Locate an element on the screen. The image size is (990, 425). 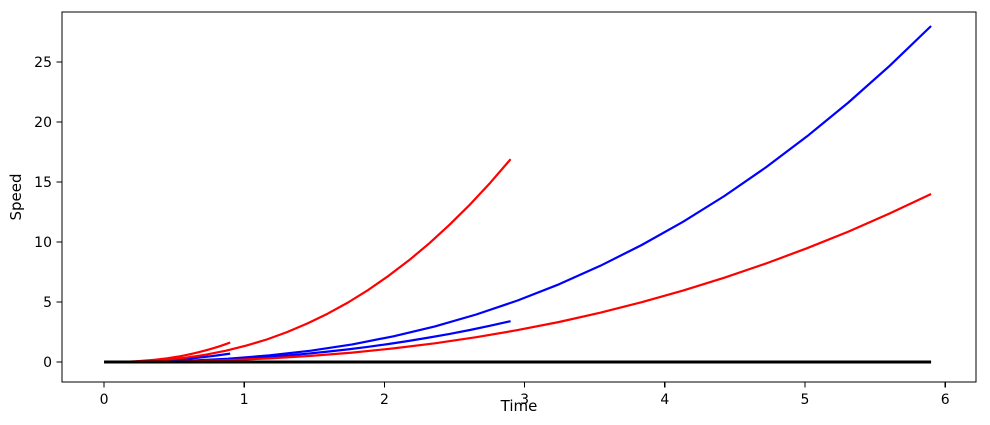
y-tick-label: 10 is located at coordinates (43, 243).